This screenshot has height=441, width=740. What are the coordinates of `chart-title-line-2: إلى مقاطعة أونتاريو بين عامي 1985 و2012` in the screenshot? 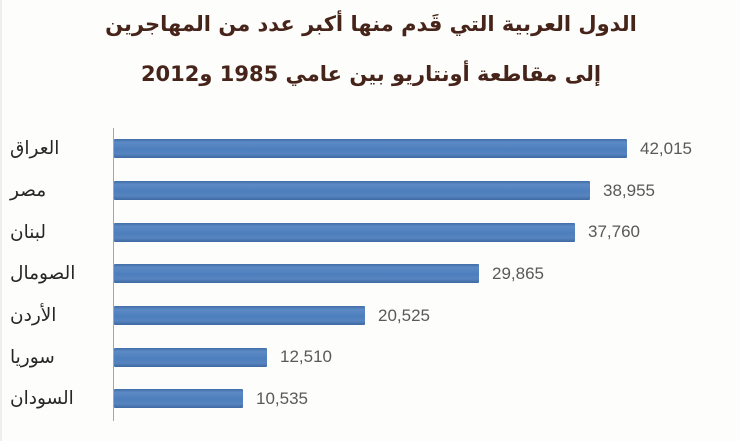 It's located at (371, 74).